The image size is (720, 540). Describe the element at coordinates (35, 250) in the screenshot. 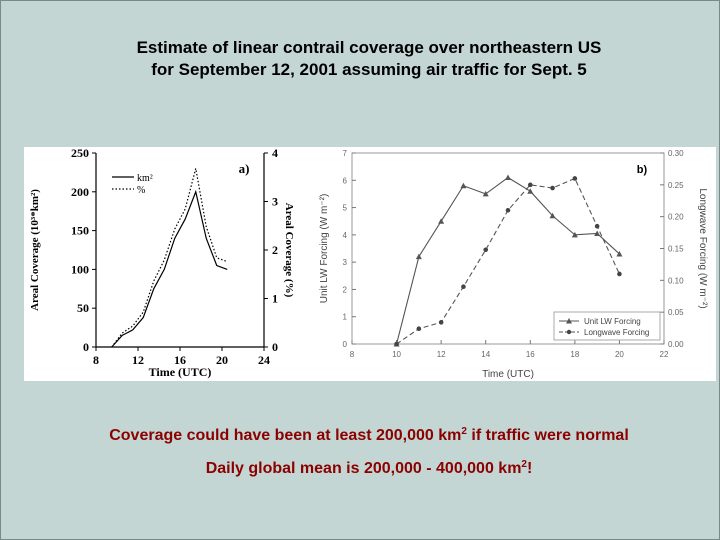

I see `a-y-axis-label-left: Areal Coverage (10³*km²)` at that location.